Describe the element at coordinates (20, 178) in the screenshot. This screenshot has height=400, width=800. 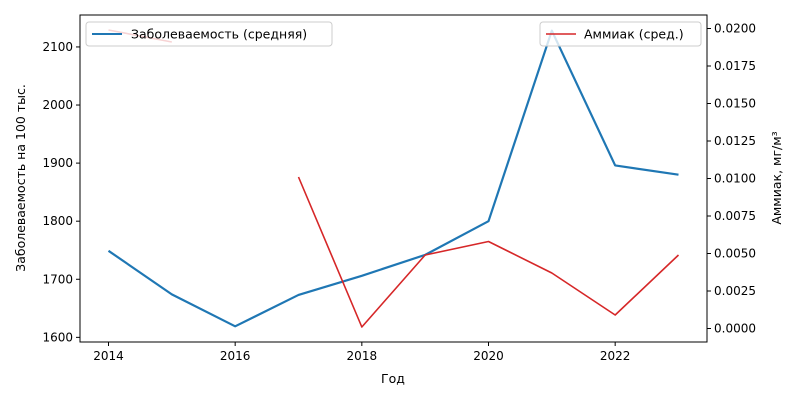
I see `y-left-axis-label: Заболеваемость на 100 тыс.` at that location.